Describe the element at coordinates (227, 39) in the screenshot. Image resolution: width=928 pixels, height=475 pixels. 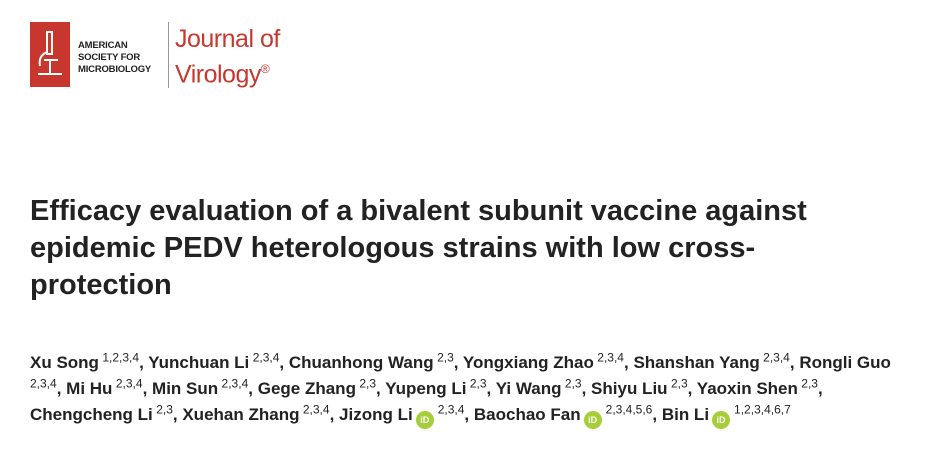
I see `journal-line: Journal of` at that location.